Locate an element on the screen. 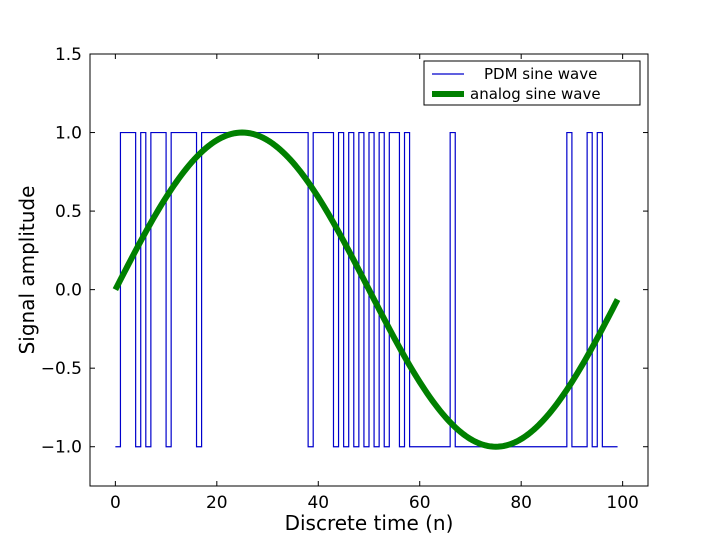 The height and width of the screenshot is (540, 720). legend: PDM sine wave analog sine wave is located at coordinates (532, 83).